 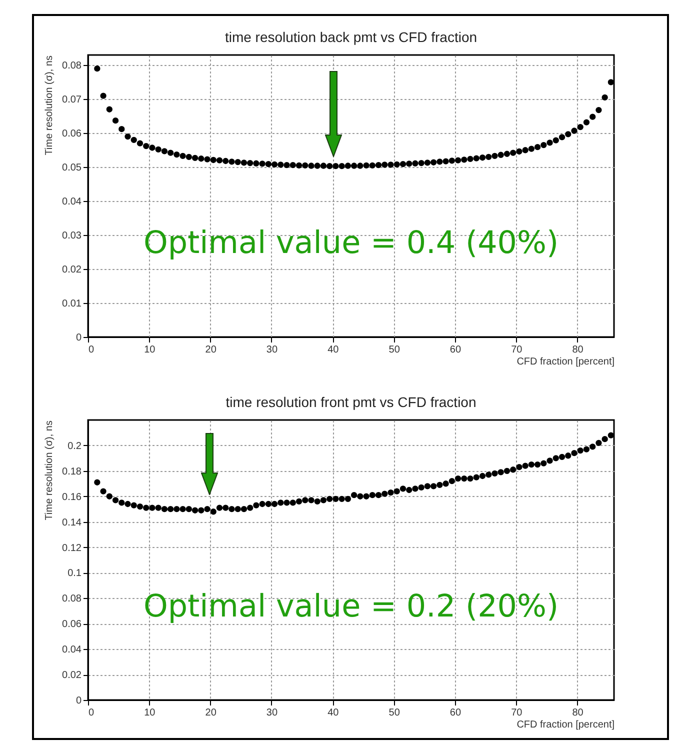 I want to click on y-tick-label: 0.03, so click(x=72, y=236).